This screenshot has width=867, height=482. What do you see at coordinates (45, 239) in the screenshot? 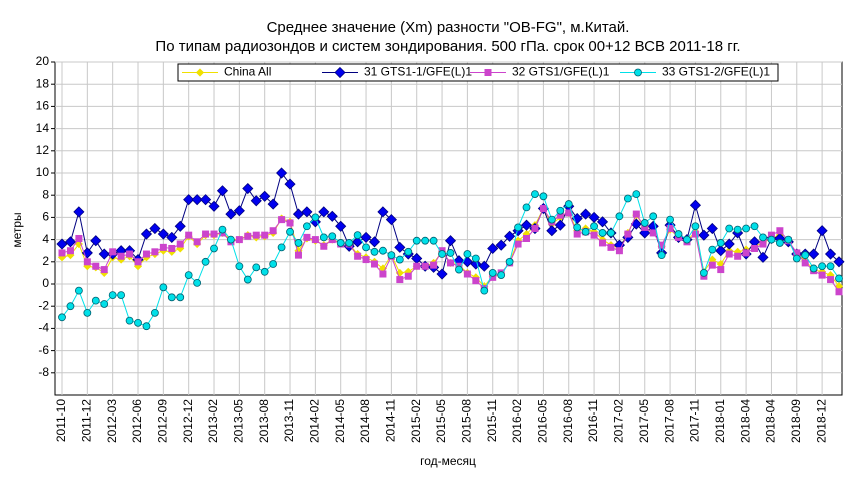
I see `y-tick-label: 4` at bounding box center [45, 239].